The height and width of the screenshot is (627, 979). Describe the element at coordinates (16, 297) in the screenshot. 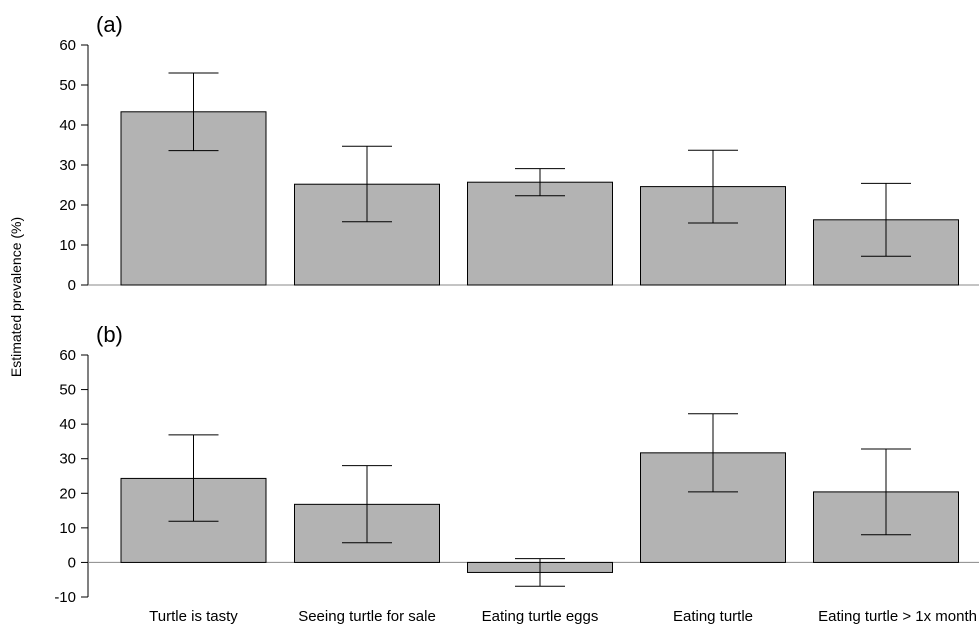

I see `y-axis-title: Estimated prevalence (%)` at that location.